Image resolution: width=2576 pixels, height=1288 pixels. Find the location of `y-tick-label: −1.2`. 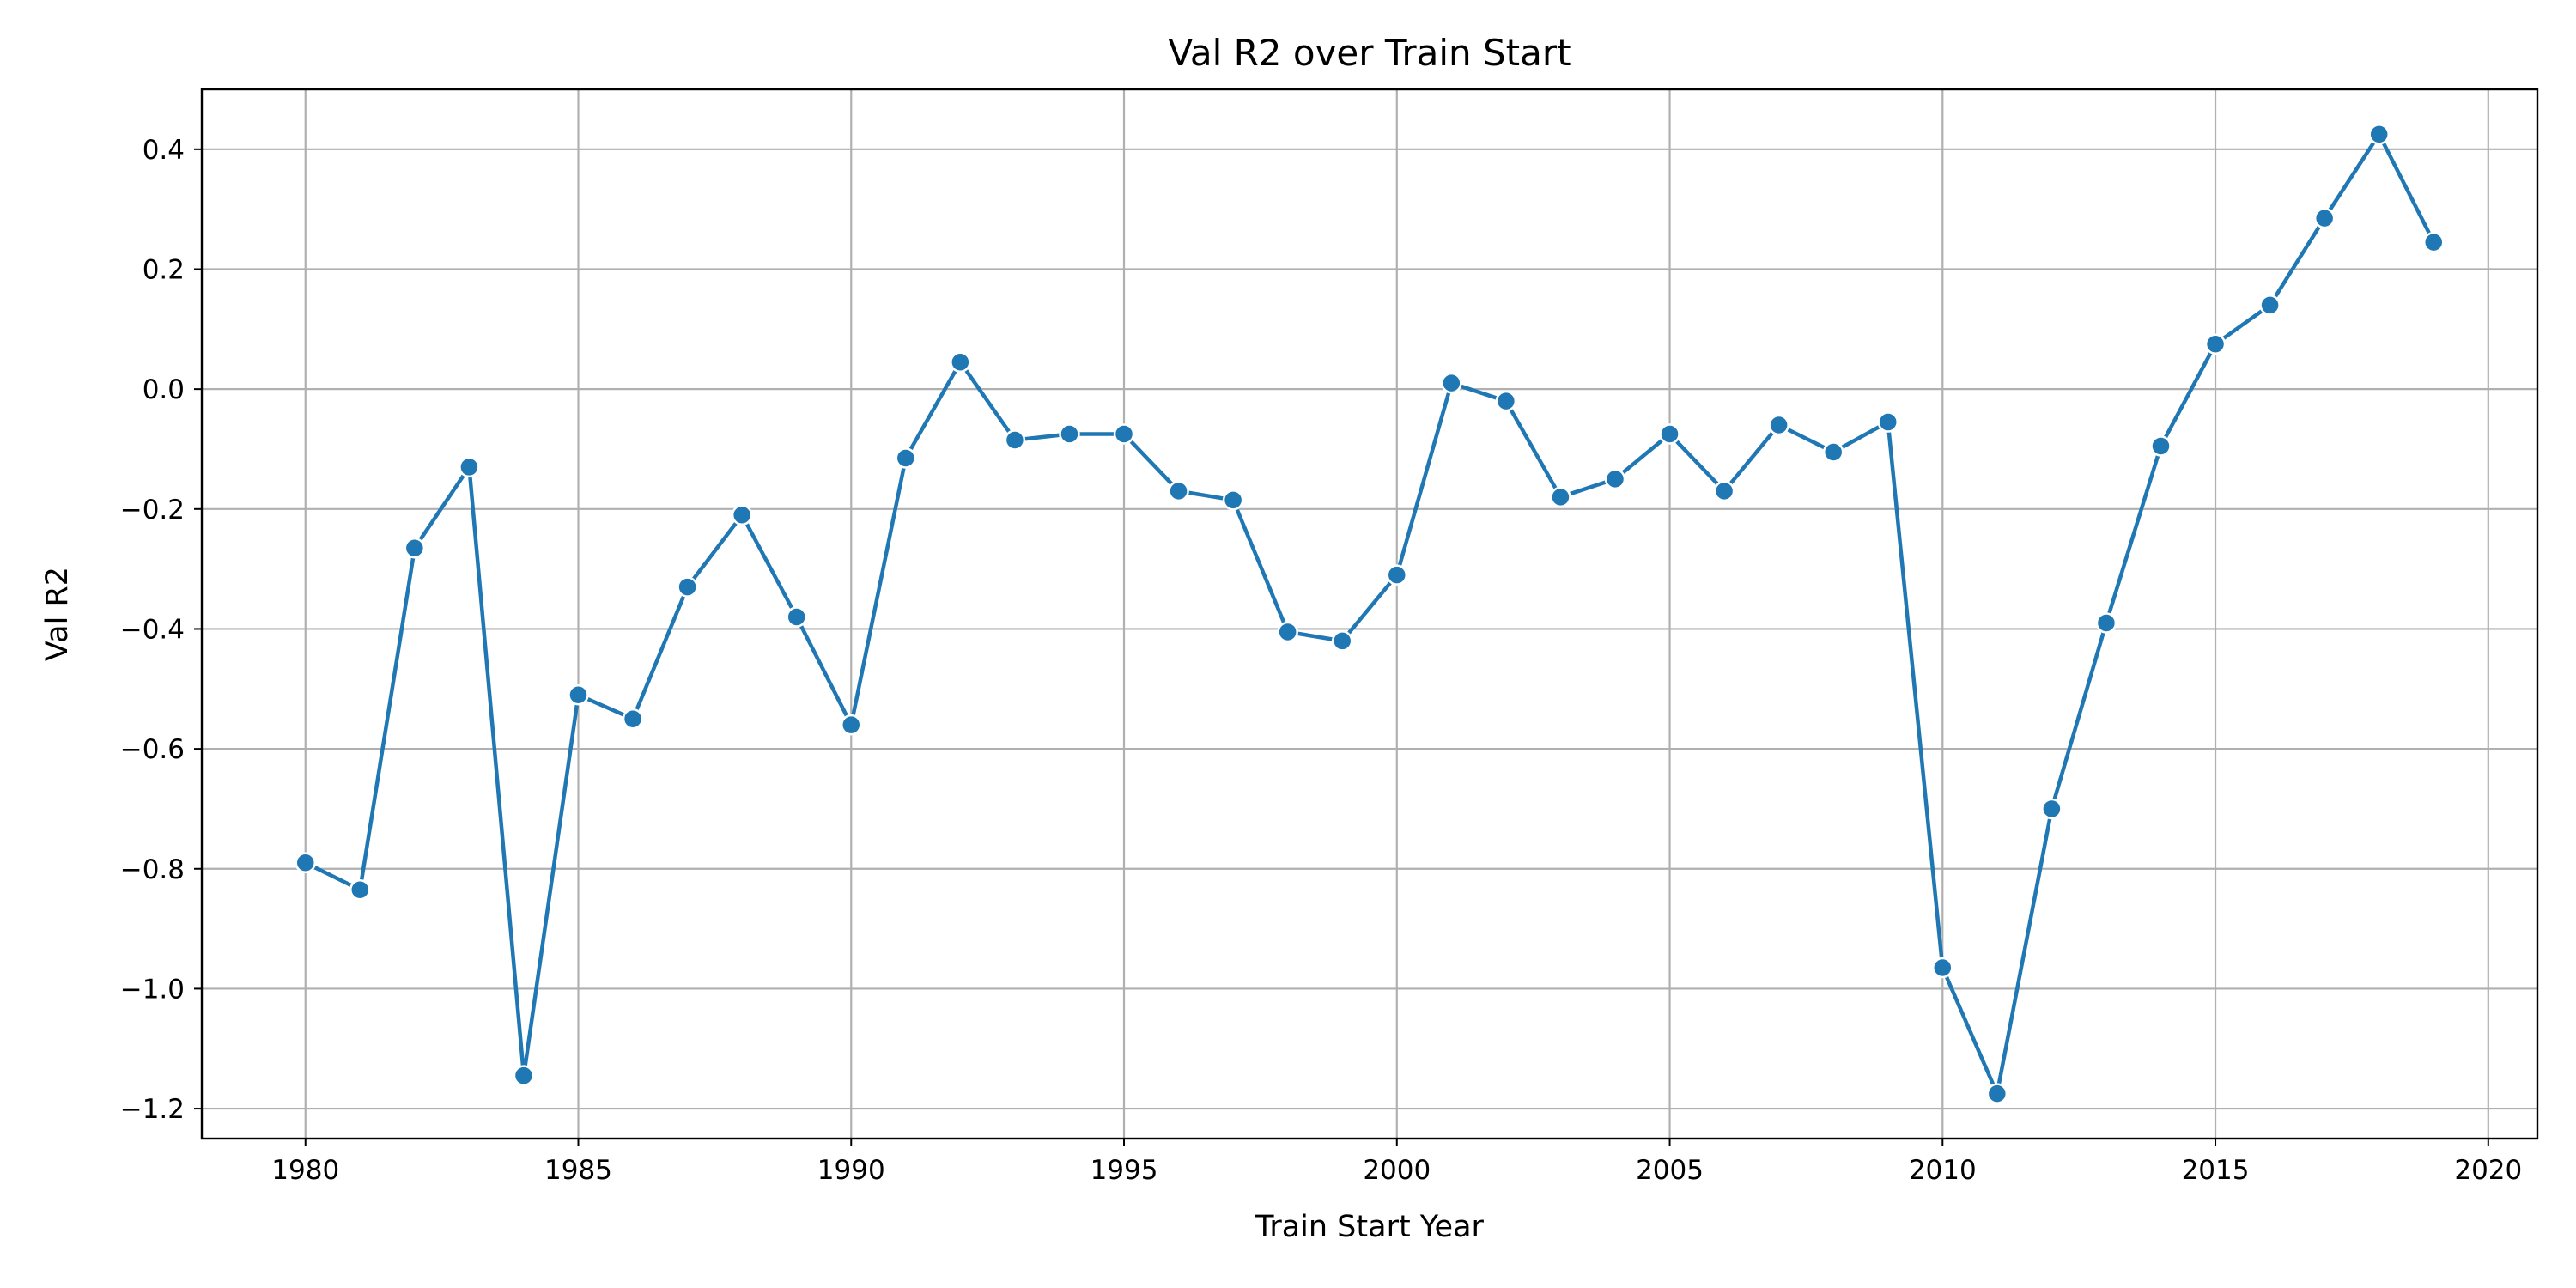

y-tick-label: −1.2 is located at coordinates (153, 1109).